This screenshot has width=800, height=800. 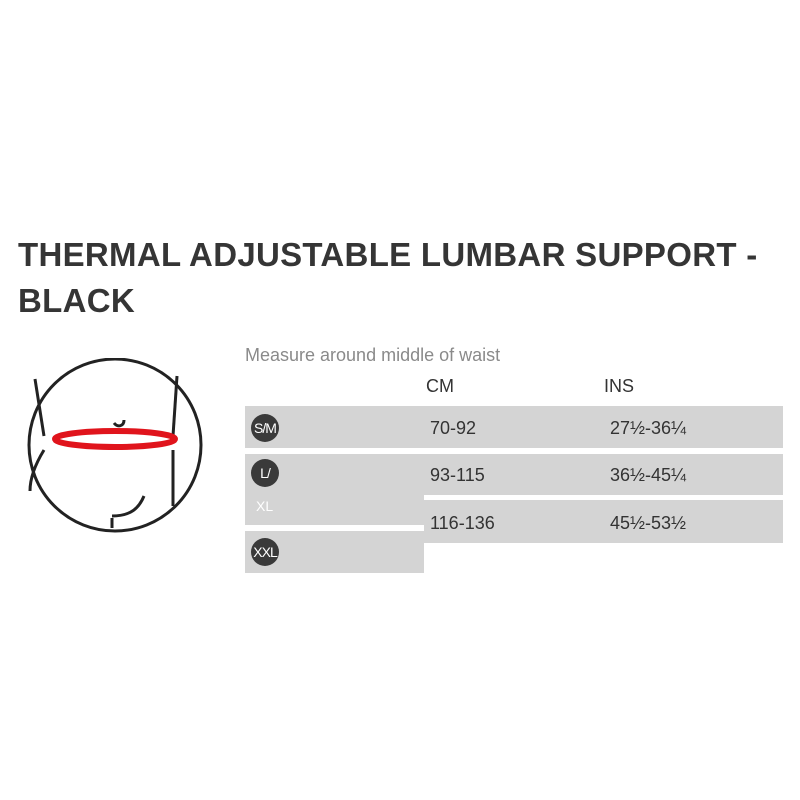 I want to click on waist-measurement-icon, so click(x=115, y=445).